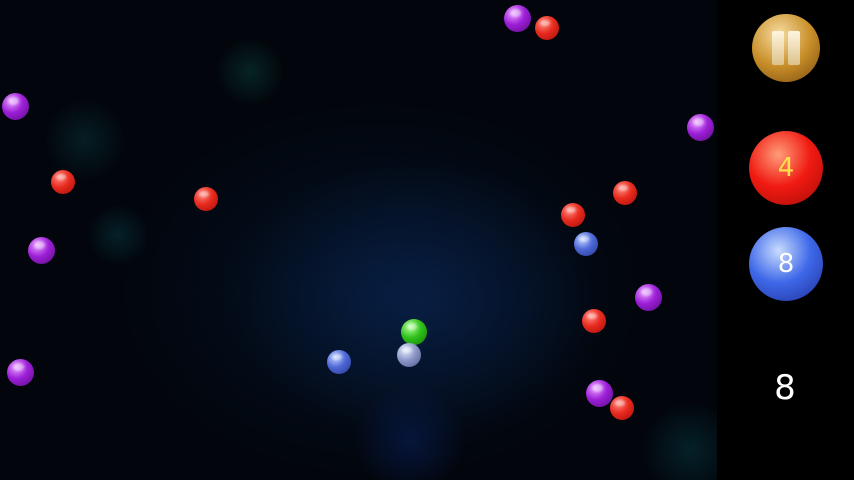 This screenshot has height=480, width=854. I want to click on blue-count-text: 8, so click(786, 264).